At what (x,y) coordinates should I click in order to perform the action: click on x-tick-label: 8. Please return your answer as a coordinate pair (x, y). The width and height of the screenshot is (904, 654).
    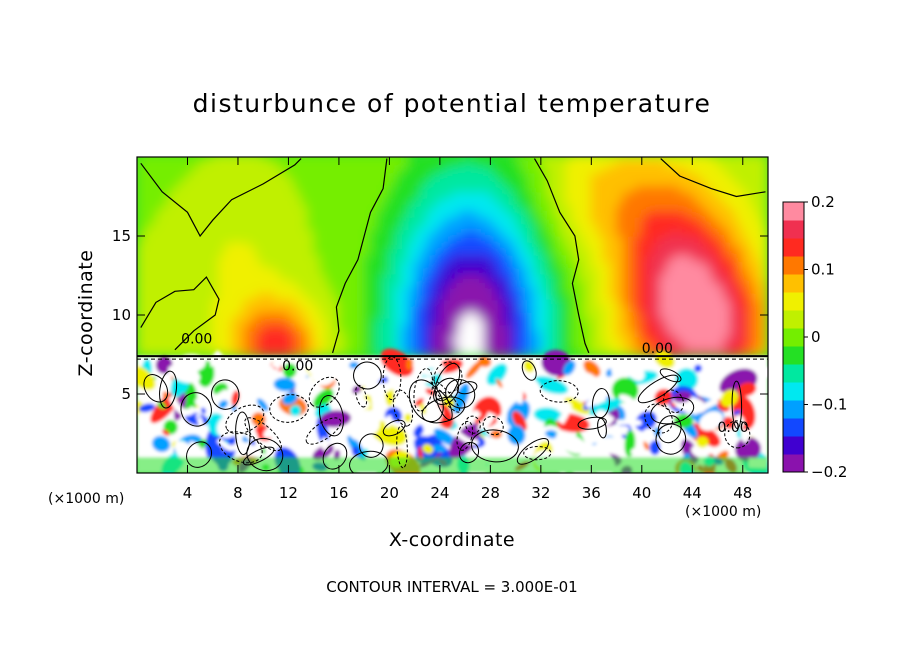
    Looking at the image, I should click on (238, 493).